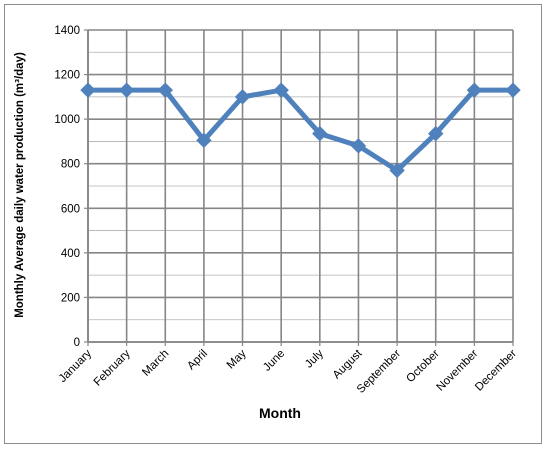  What do you see at coordinates (70, 165) in the screenshot?
I see `y-tick-label: 800` at bounding box center [70, 165].